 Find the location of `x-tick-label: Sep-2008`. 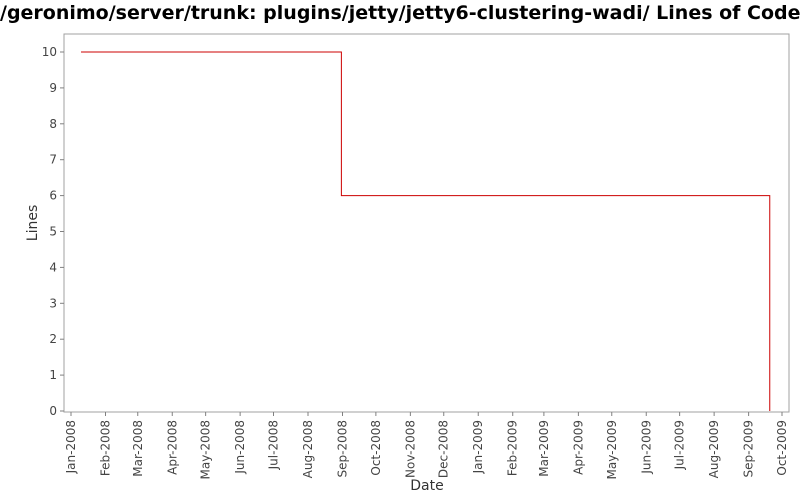

x-tick-label: Sep-2008 is located at coordinates (342, 449).